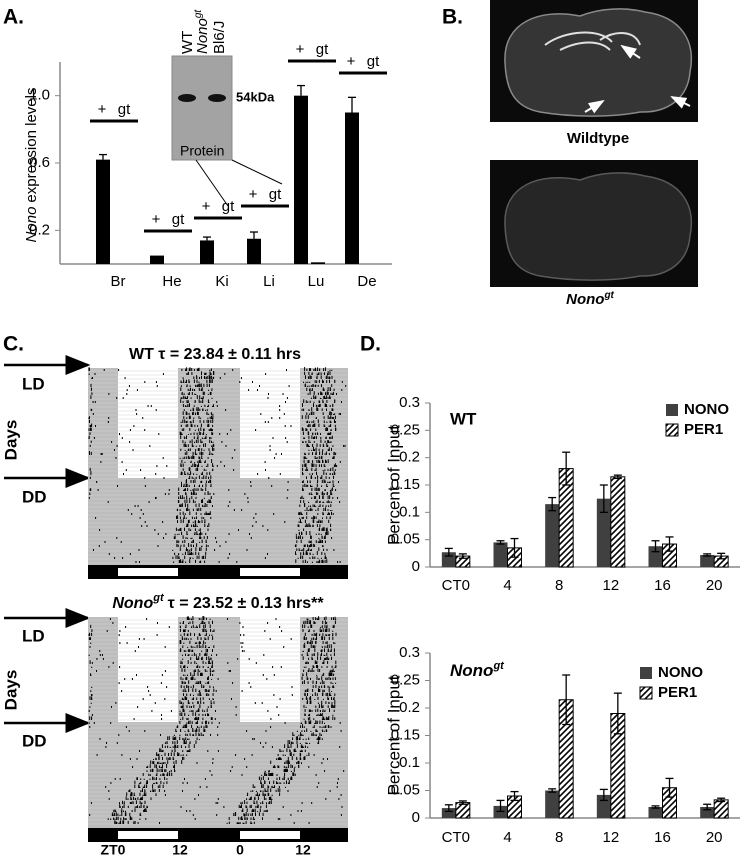 This screenshot has width=742, height=858. I want to click on x-tick-label: 4, so click(507, 837).